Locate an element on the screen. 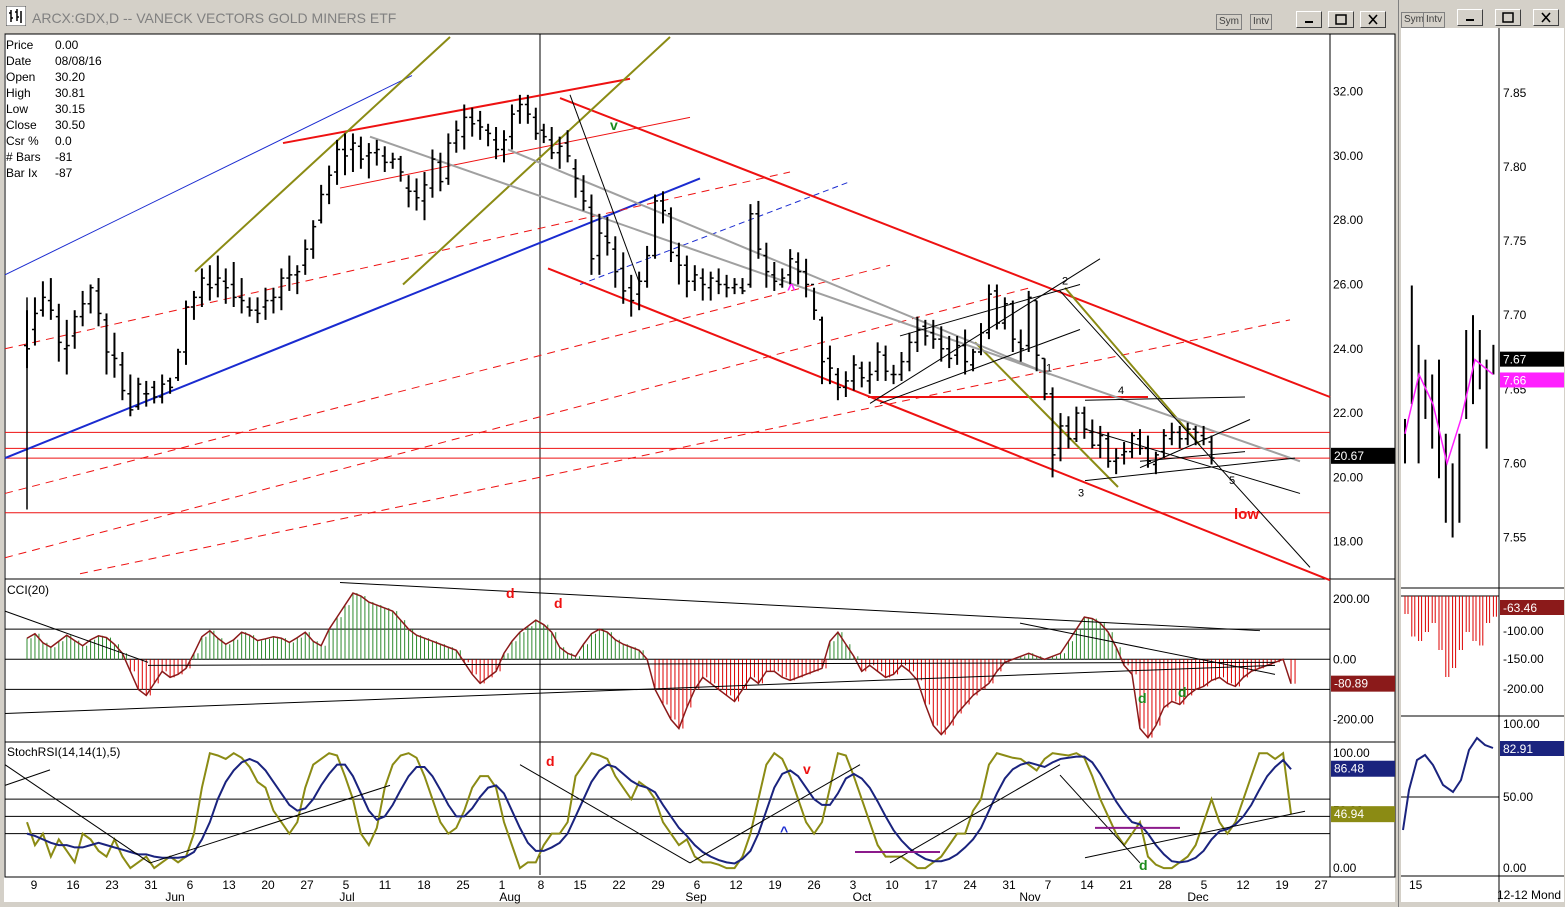  info-value: -81 is located at coordinates (64, 157).